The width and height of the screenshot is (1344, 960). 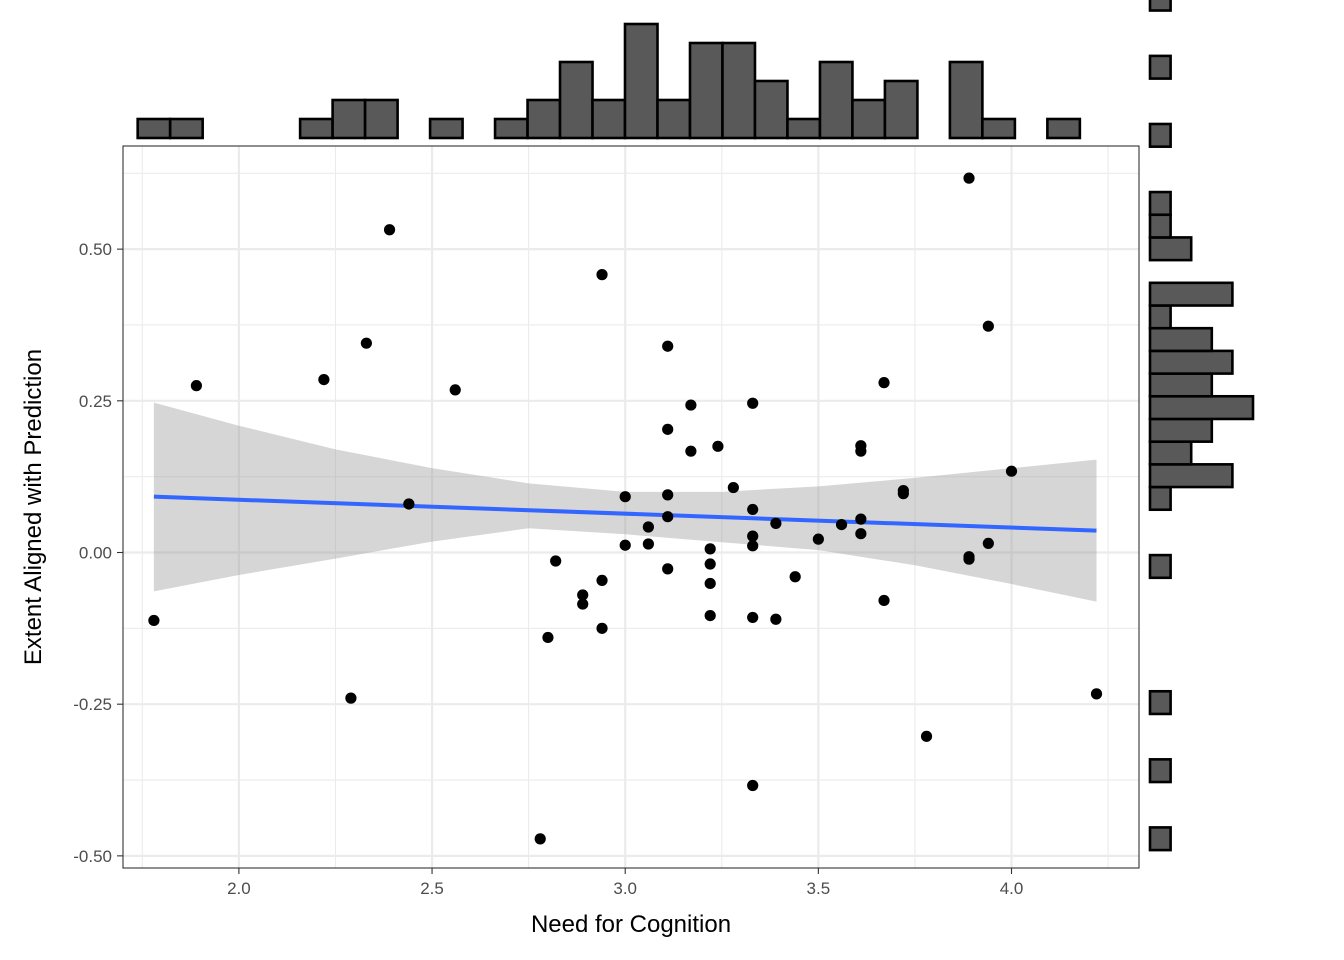 I want to click on right-histogram, so click(x=1201, y=426).